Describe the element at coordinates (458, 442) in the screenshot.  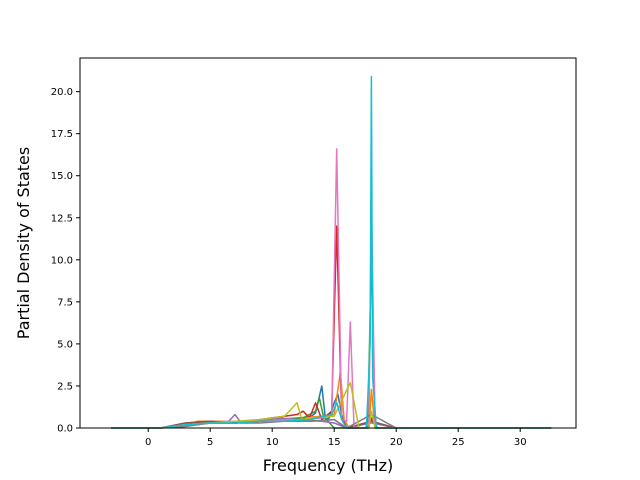
I see `x-tick-label: 25` at that location.